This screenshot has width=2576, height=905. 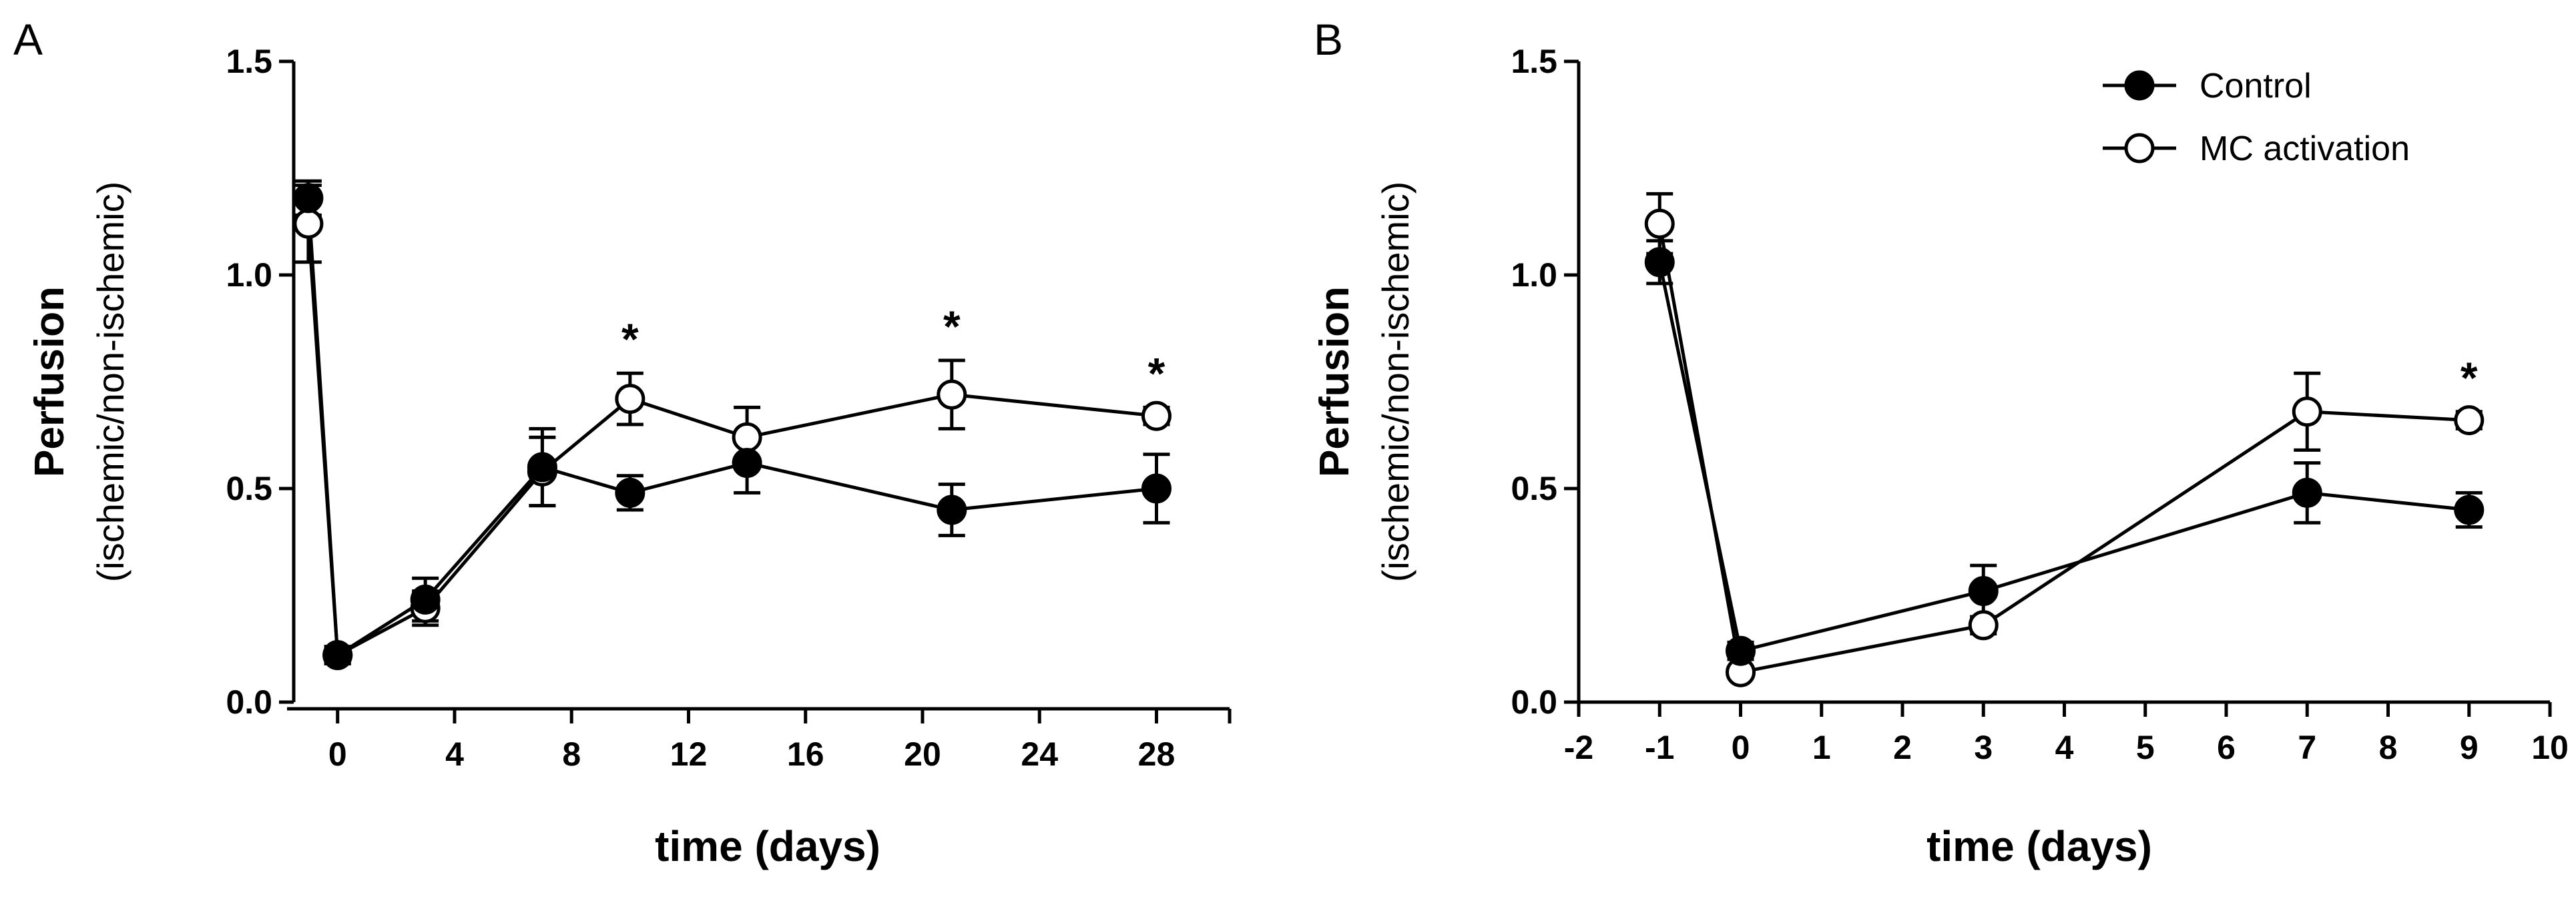 I want to click on x-tick-label: 28, so click(x=1157, y=754).